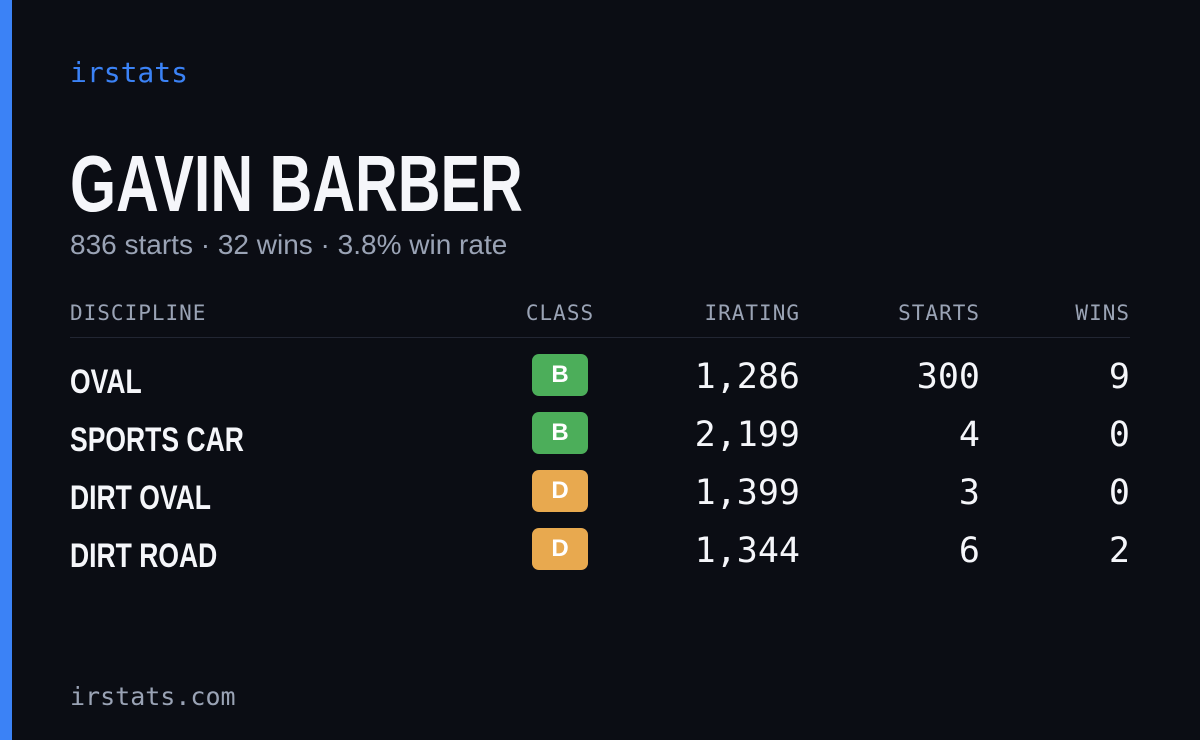  What do you see at coordinates (6, 370) in the screenshot?
I see `accent-bar` at bounding box center [6, 370].